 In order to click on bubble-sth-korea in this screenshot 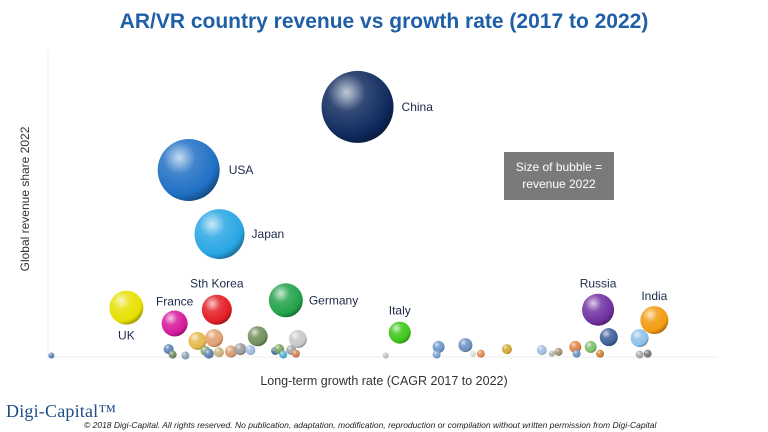, I will do `click(216, 309)`.